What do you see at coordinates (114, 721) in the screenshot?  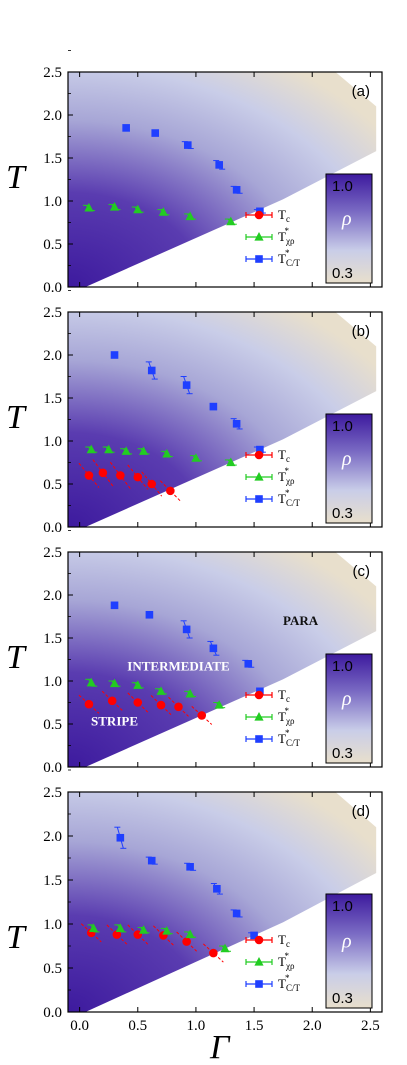 I see `phase-region-label: STRIPE` at bounding box center [114, 721].